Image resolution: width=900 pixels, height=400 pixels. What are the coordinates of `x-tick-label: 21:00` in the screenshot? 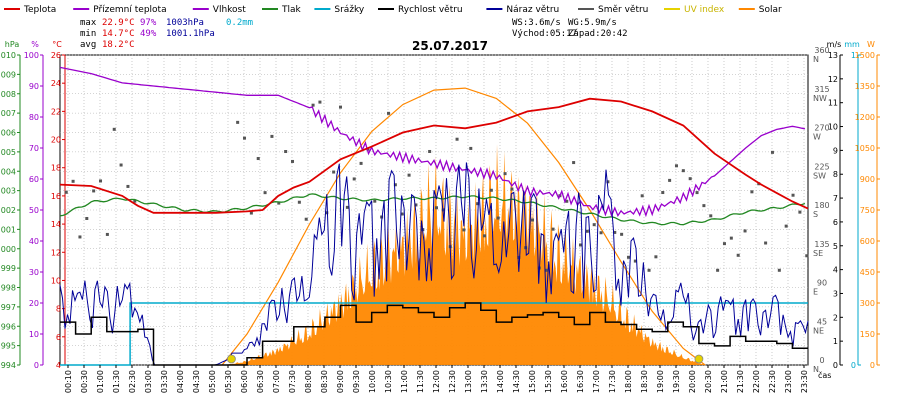 It's located at (724, 381).